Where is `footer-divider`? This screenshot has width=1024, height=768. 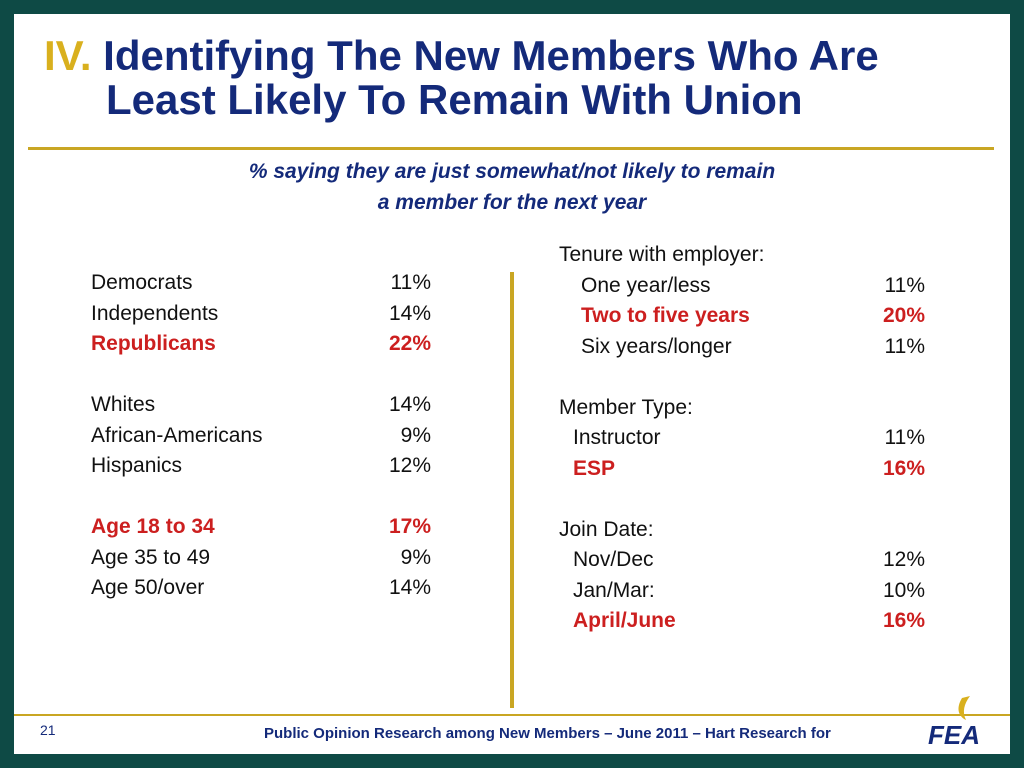 footer-divider is located at coordinates (512, 715).